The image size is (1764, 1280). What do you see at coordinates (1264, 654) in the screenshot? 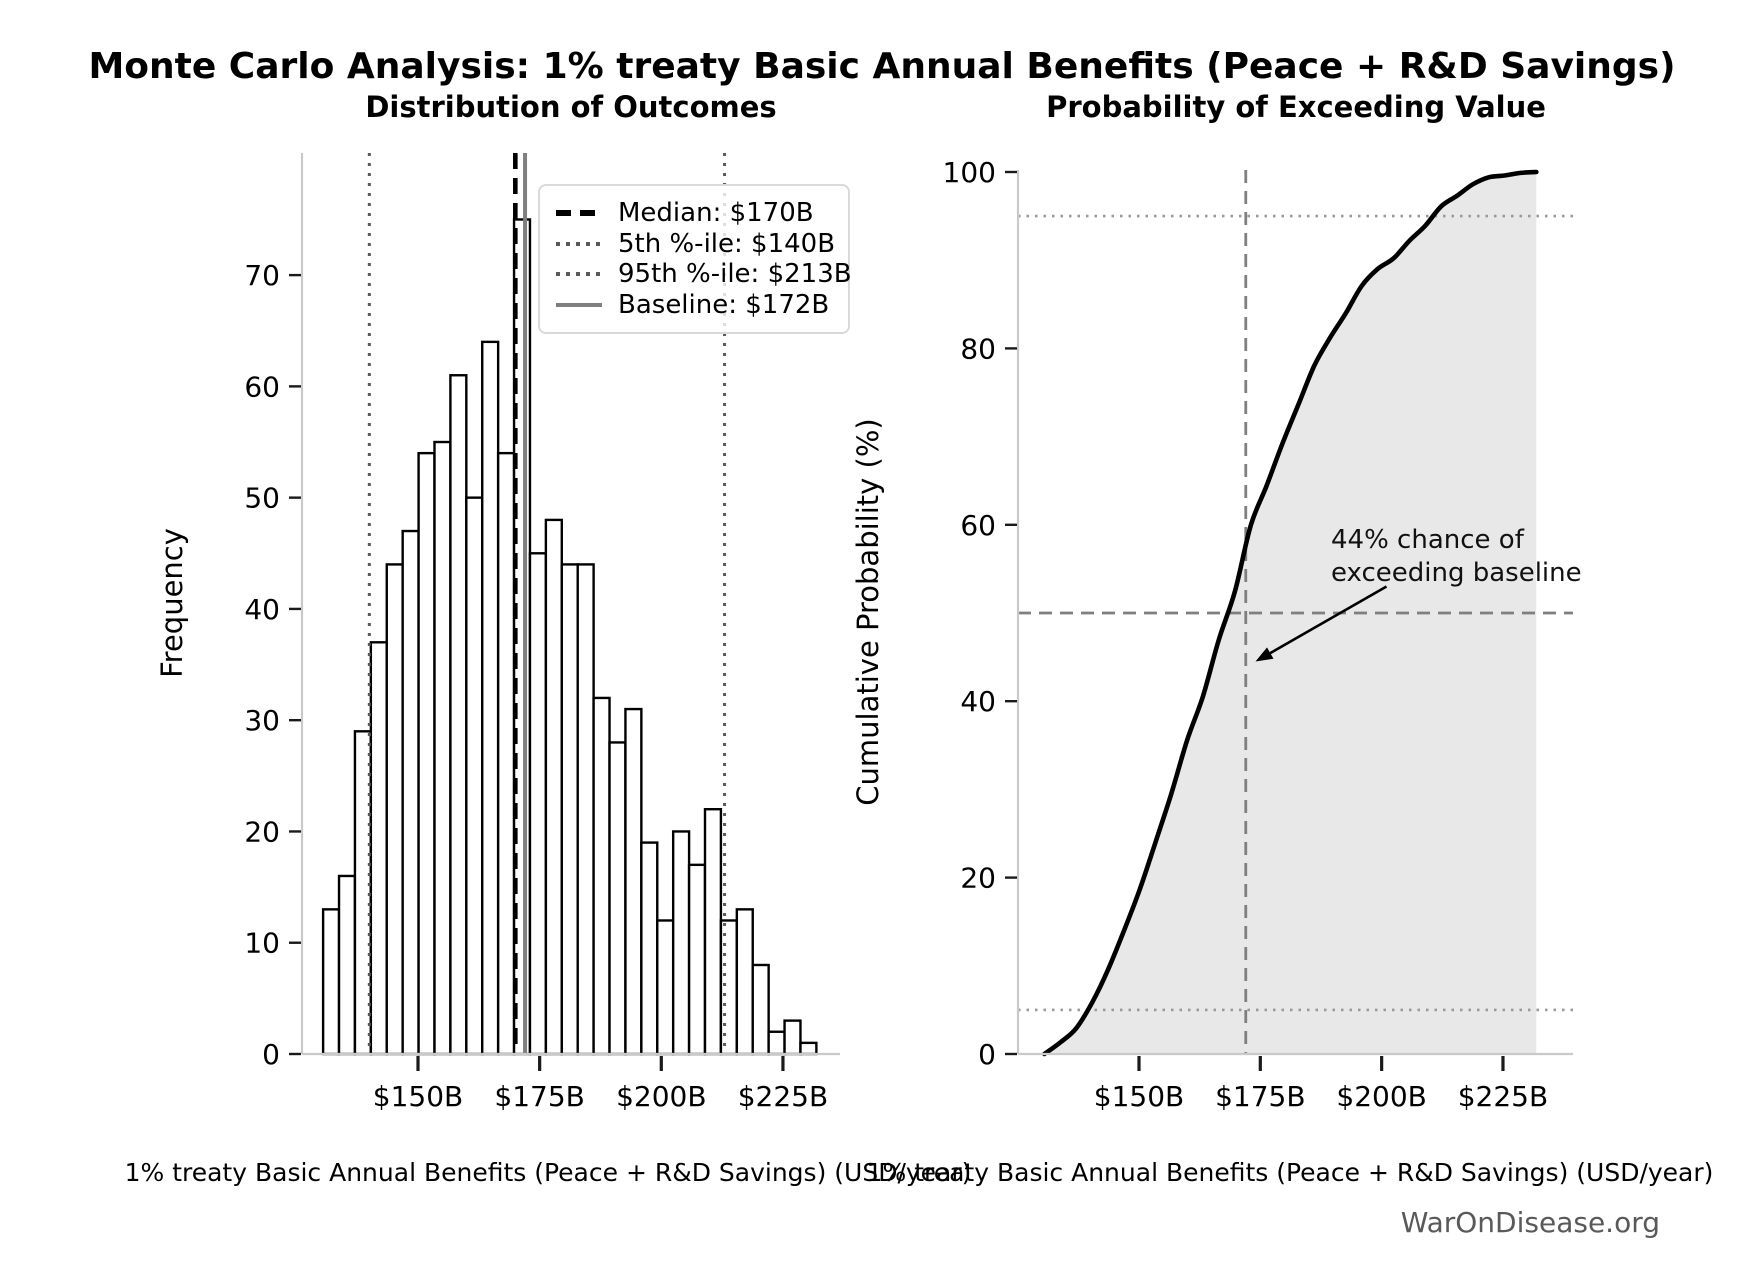
I see `annotation-arrow-head` at bounding box center [1264, 654].